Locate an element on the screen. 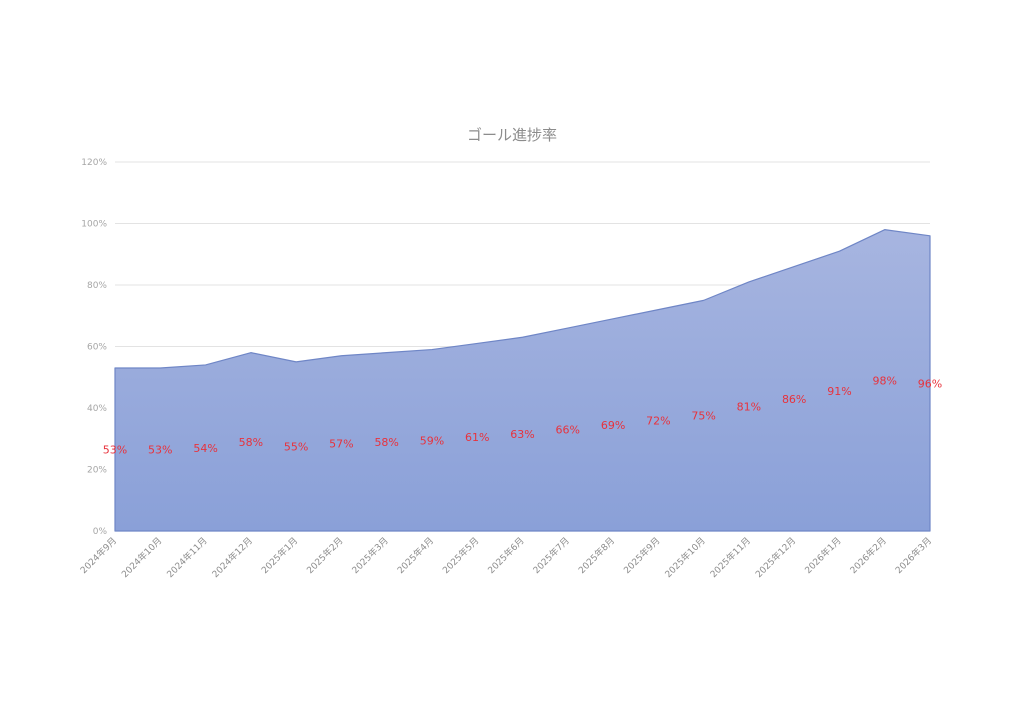 This screenshot has height=724, width=1024. y-tick-label: 100% is located at coordinates (94, 225).